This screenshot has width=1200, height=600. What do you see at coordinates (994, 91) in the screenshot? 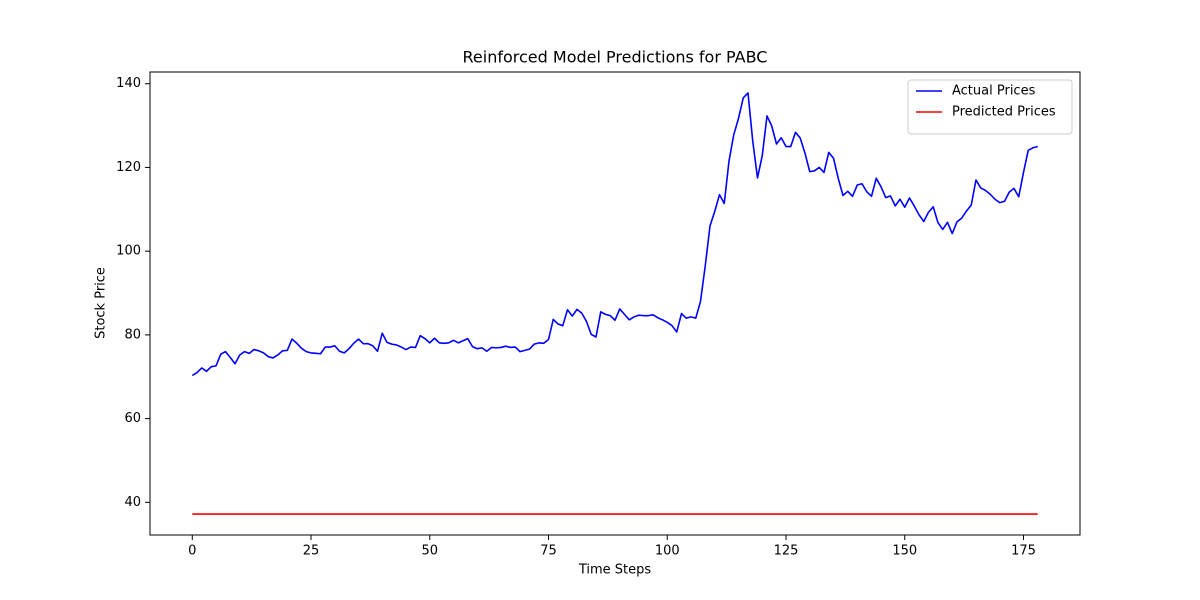
I see `legend-label: Actual Prices` at bounding box center [994, 91].